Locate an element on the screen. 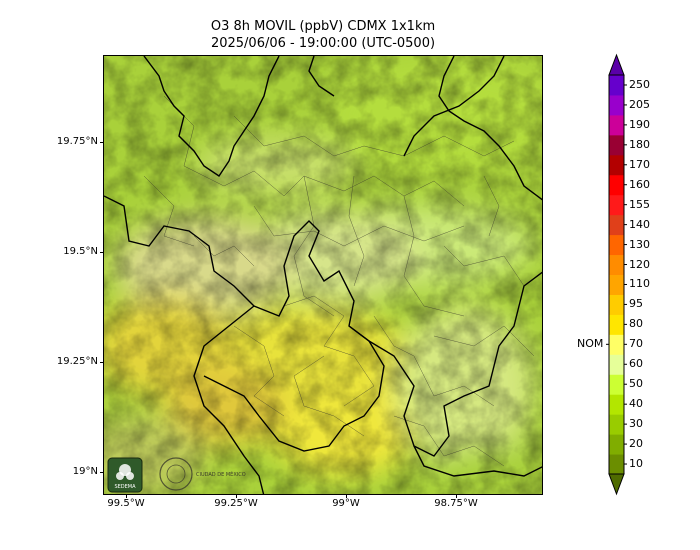 This screenshot has height=550, width=700. colorbar-segments is located at coordinates (616, 275).